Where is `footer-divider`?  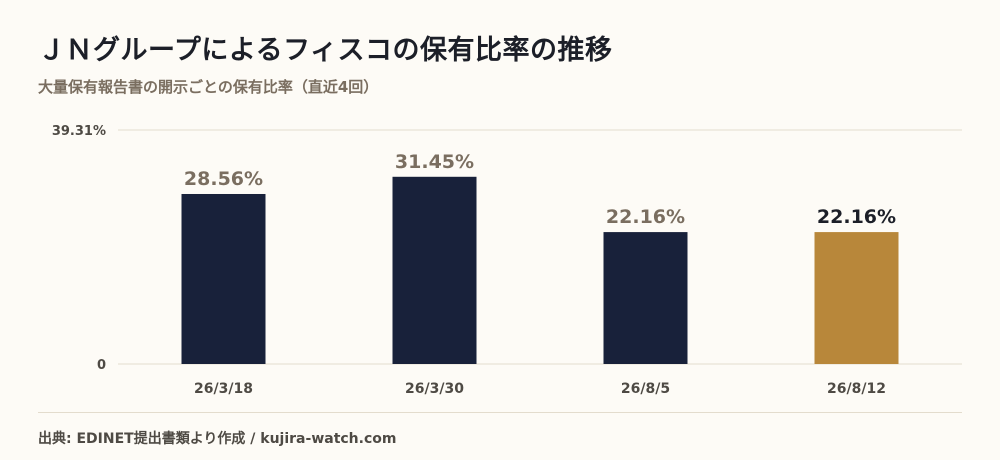
footer-divider is located at coordinates (500, 412).